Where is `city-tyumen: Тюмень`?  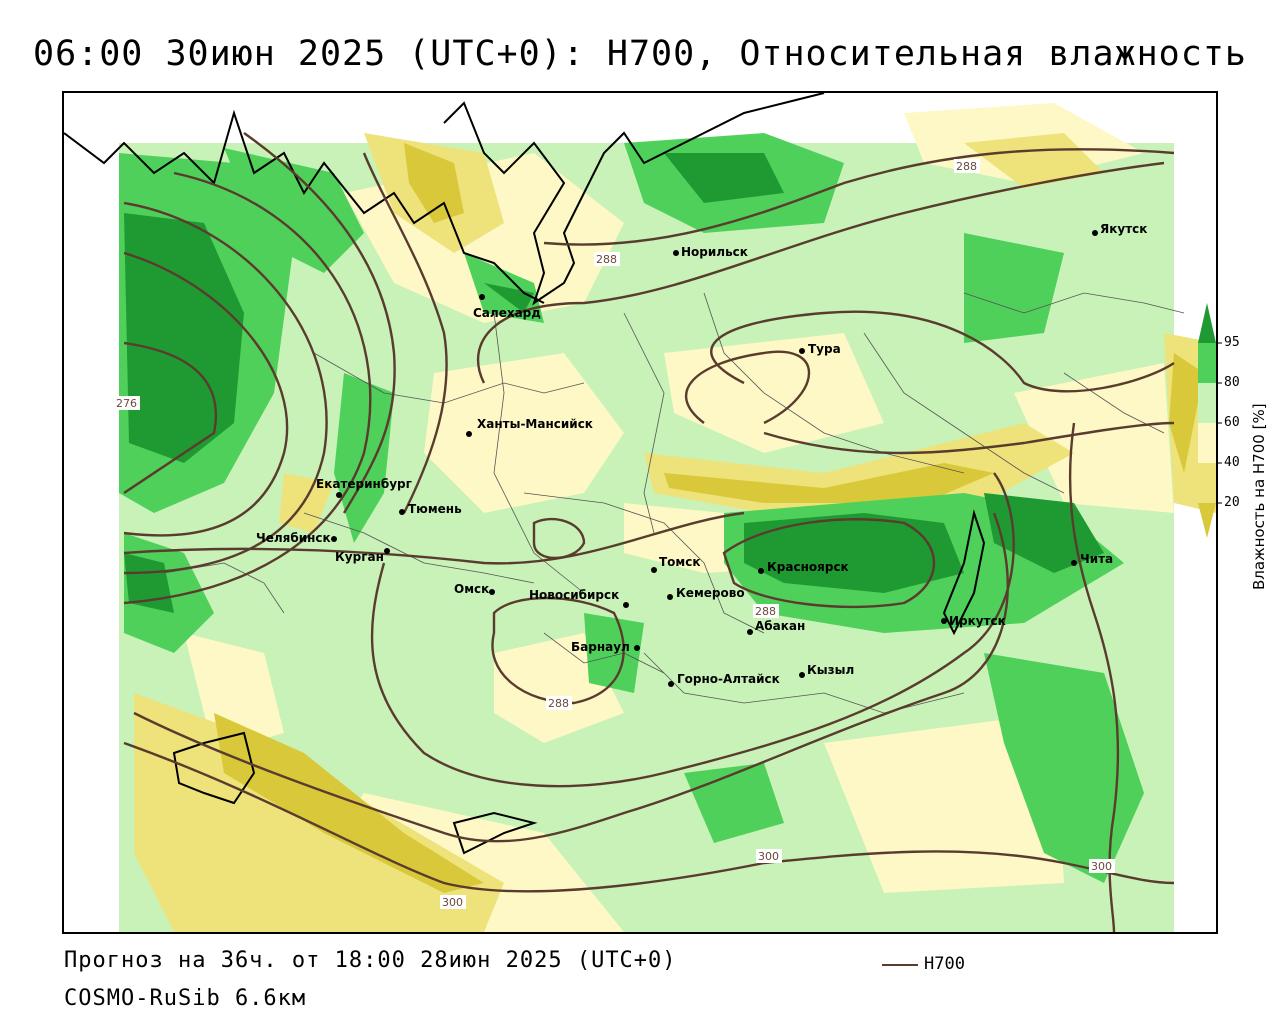
city-tyumen: Тюмень is located at coordinates (430, 509).